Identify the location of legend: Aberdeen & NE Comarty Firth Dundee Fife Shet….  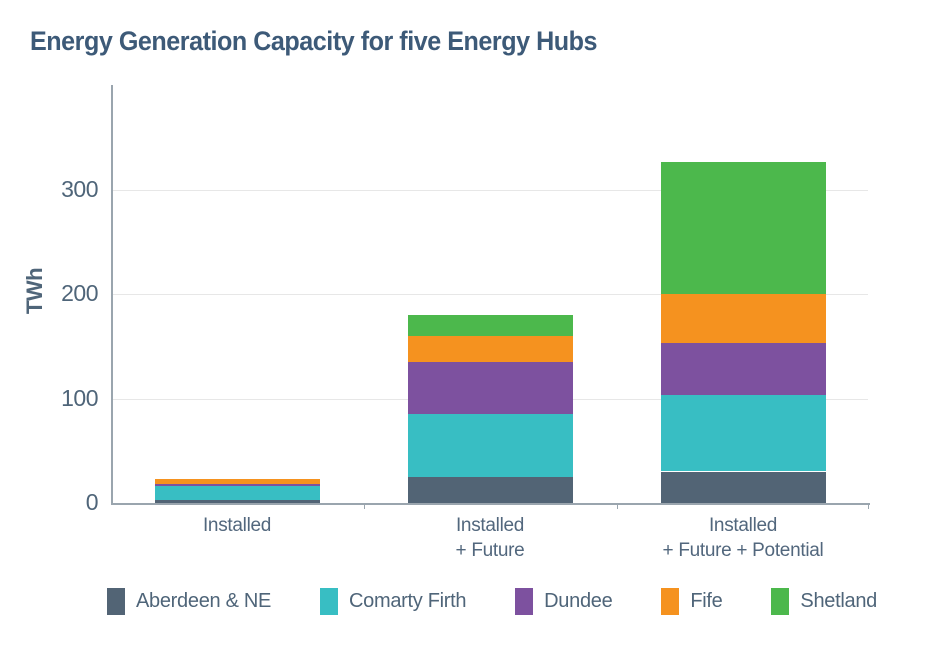
(492, 601).